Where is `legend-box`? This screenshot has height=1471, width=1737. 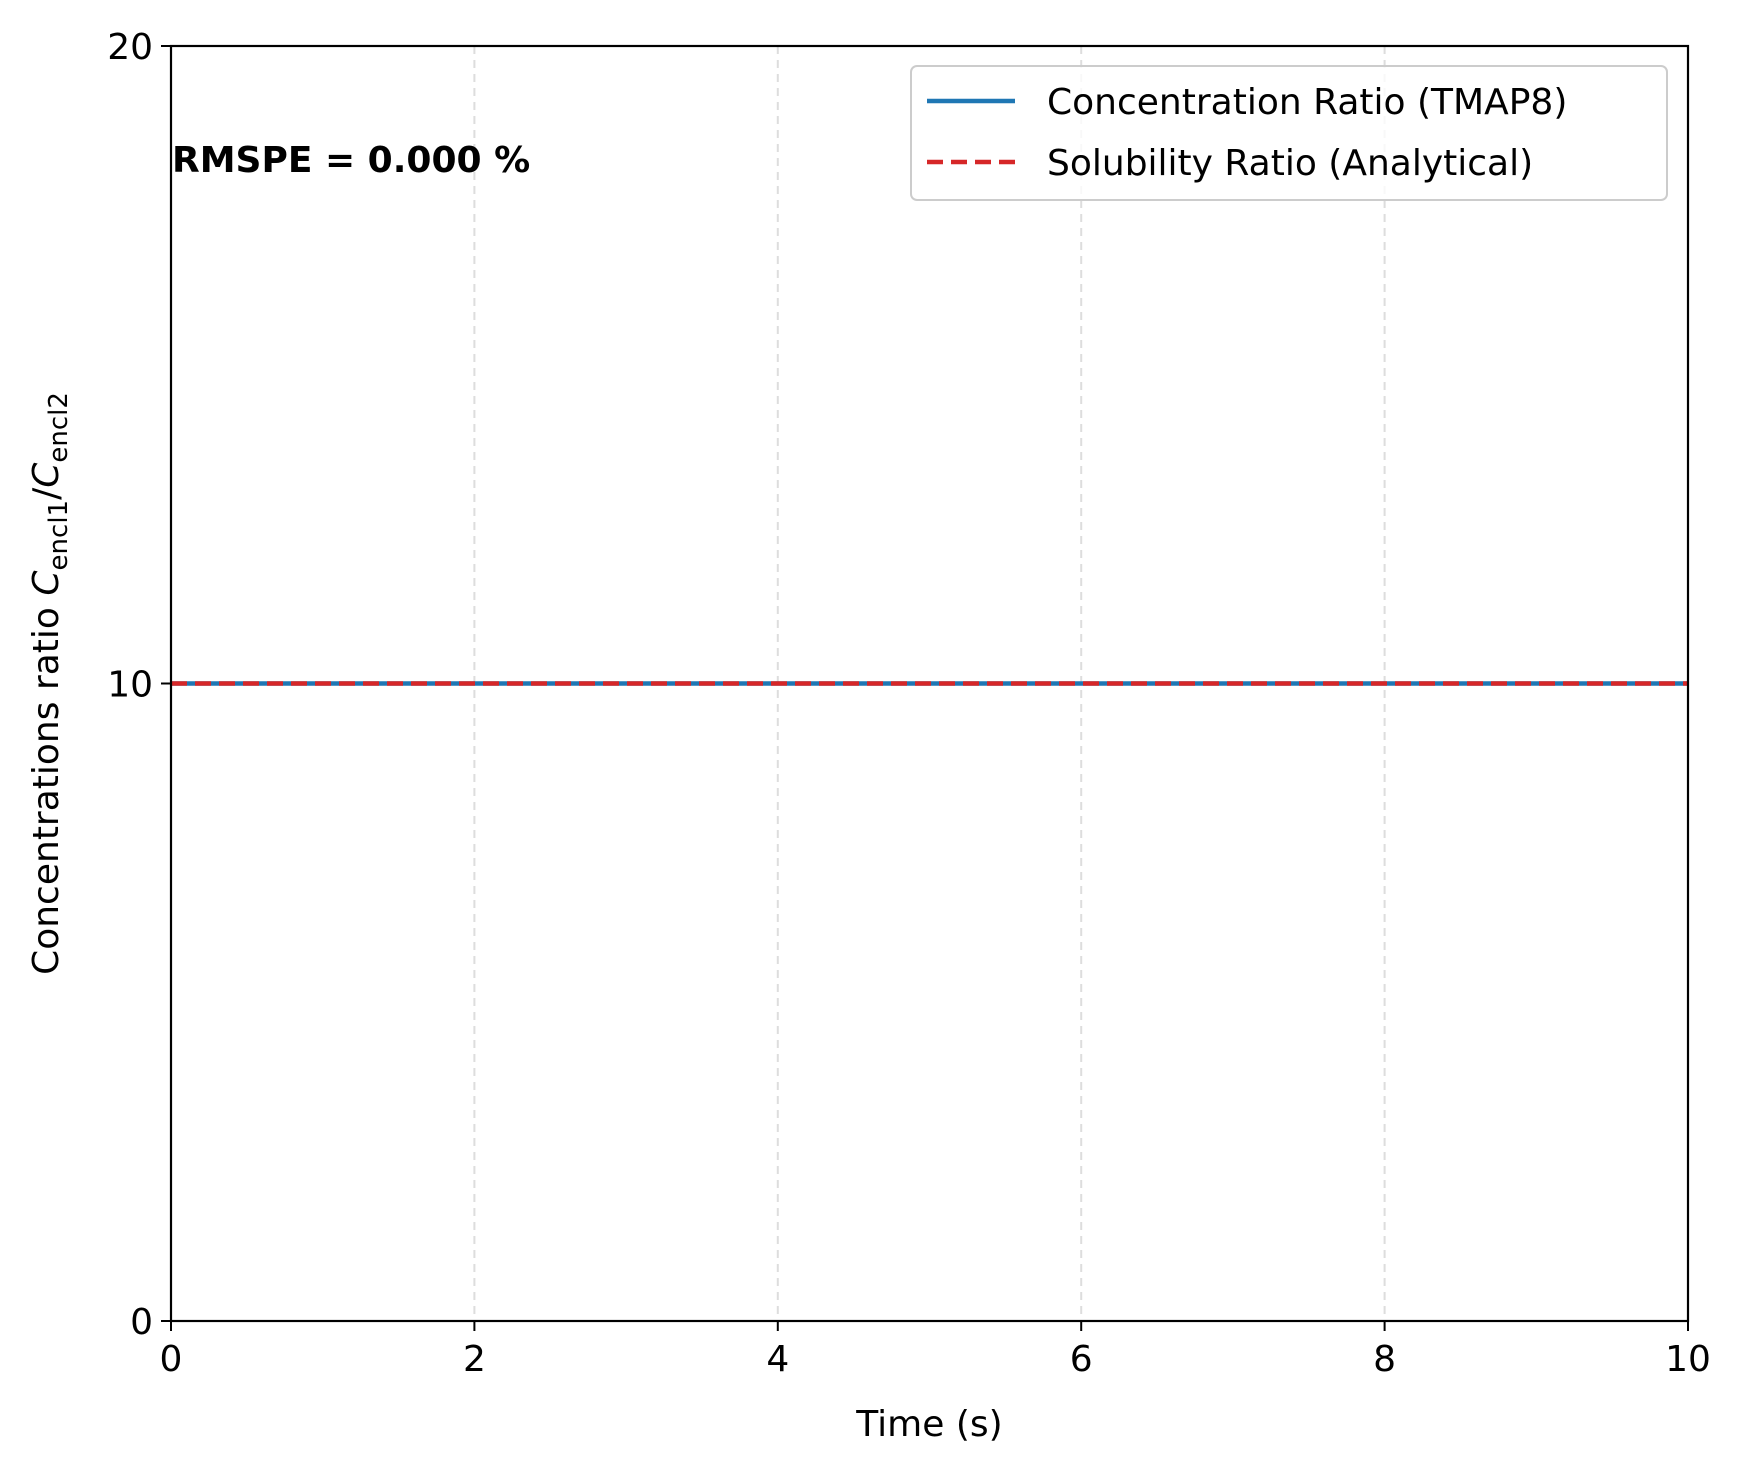
legend-box is located at coordinates (1289, 133).